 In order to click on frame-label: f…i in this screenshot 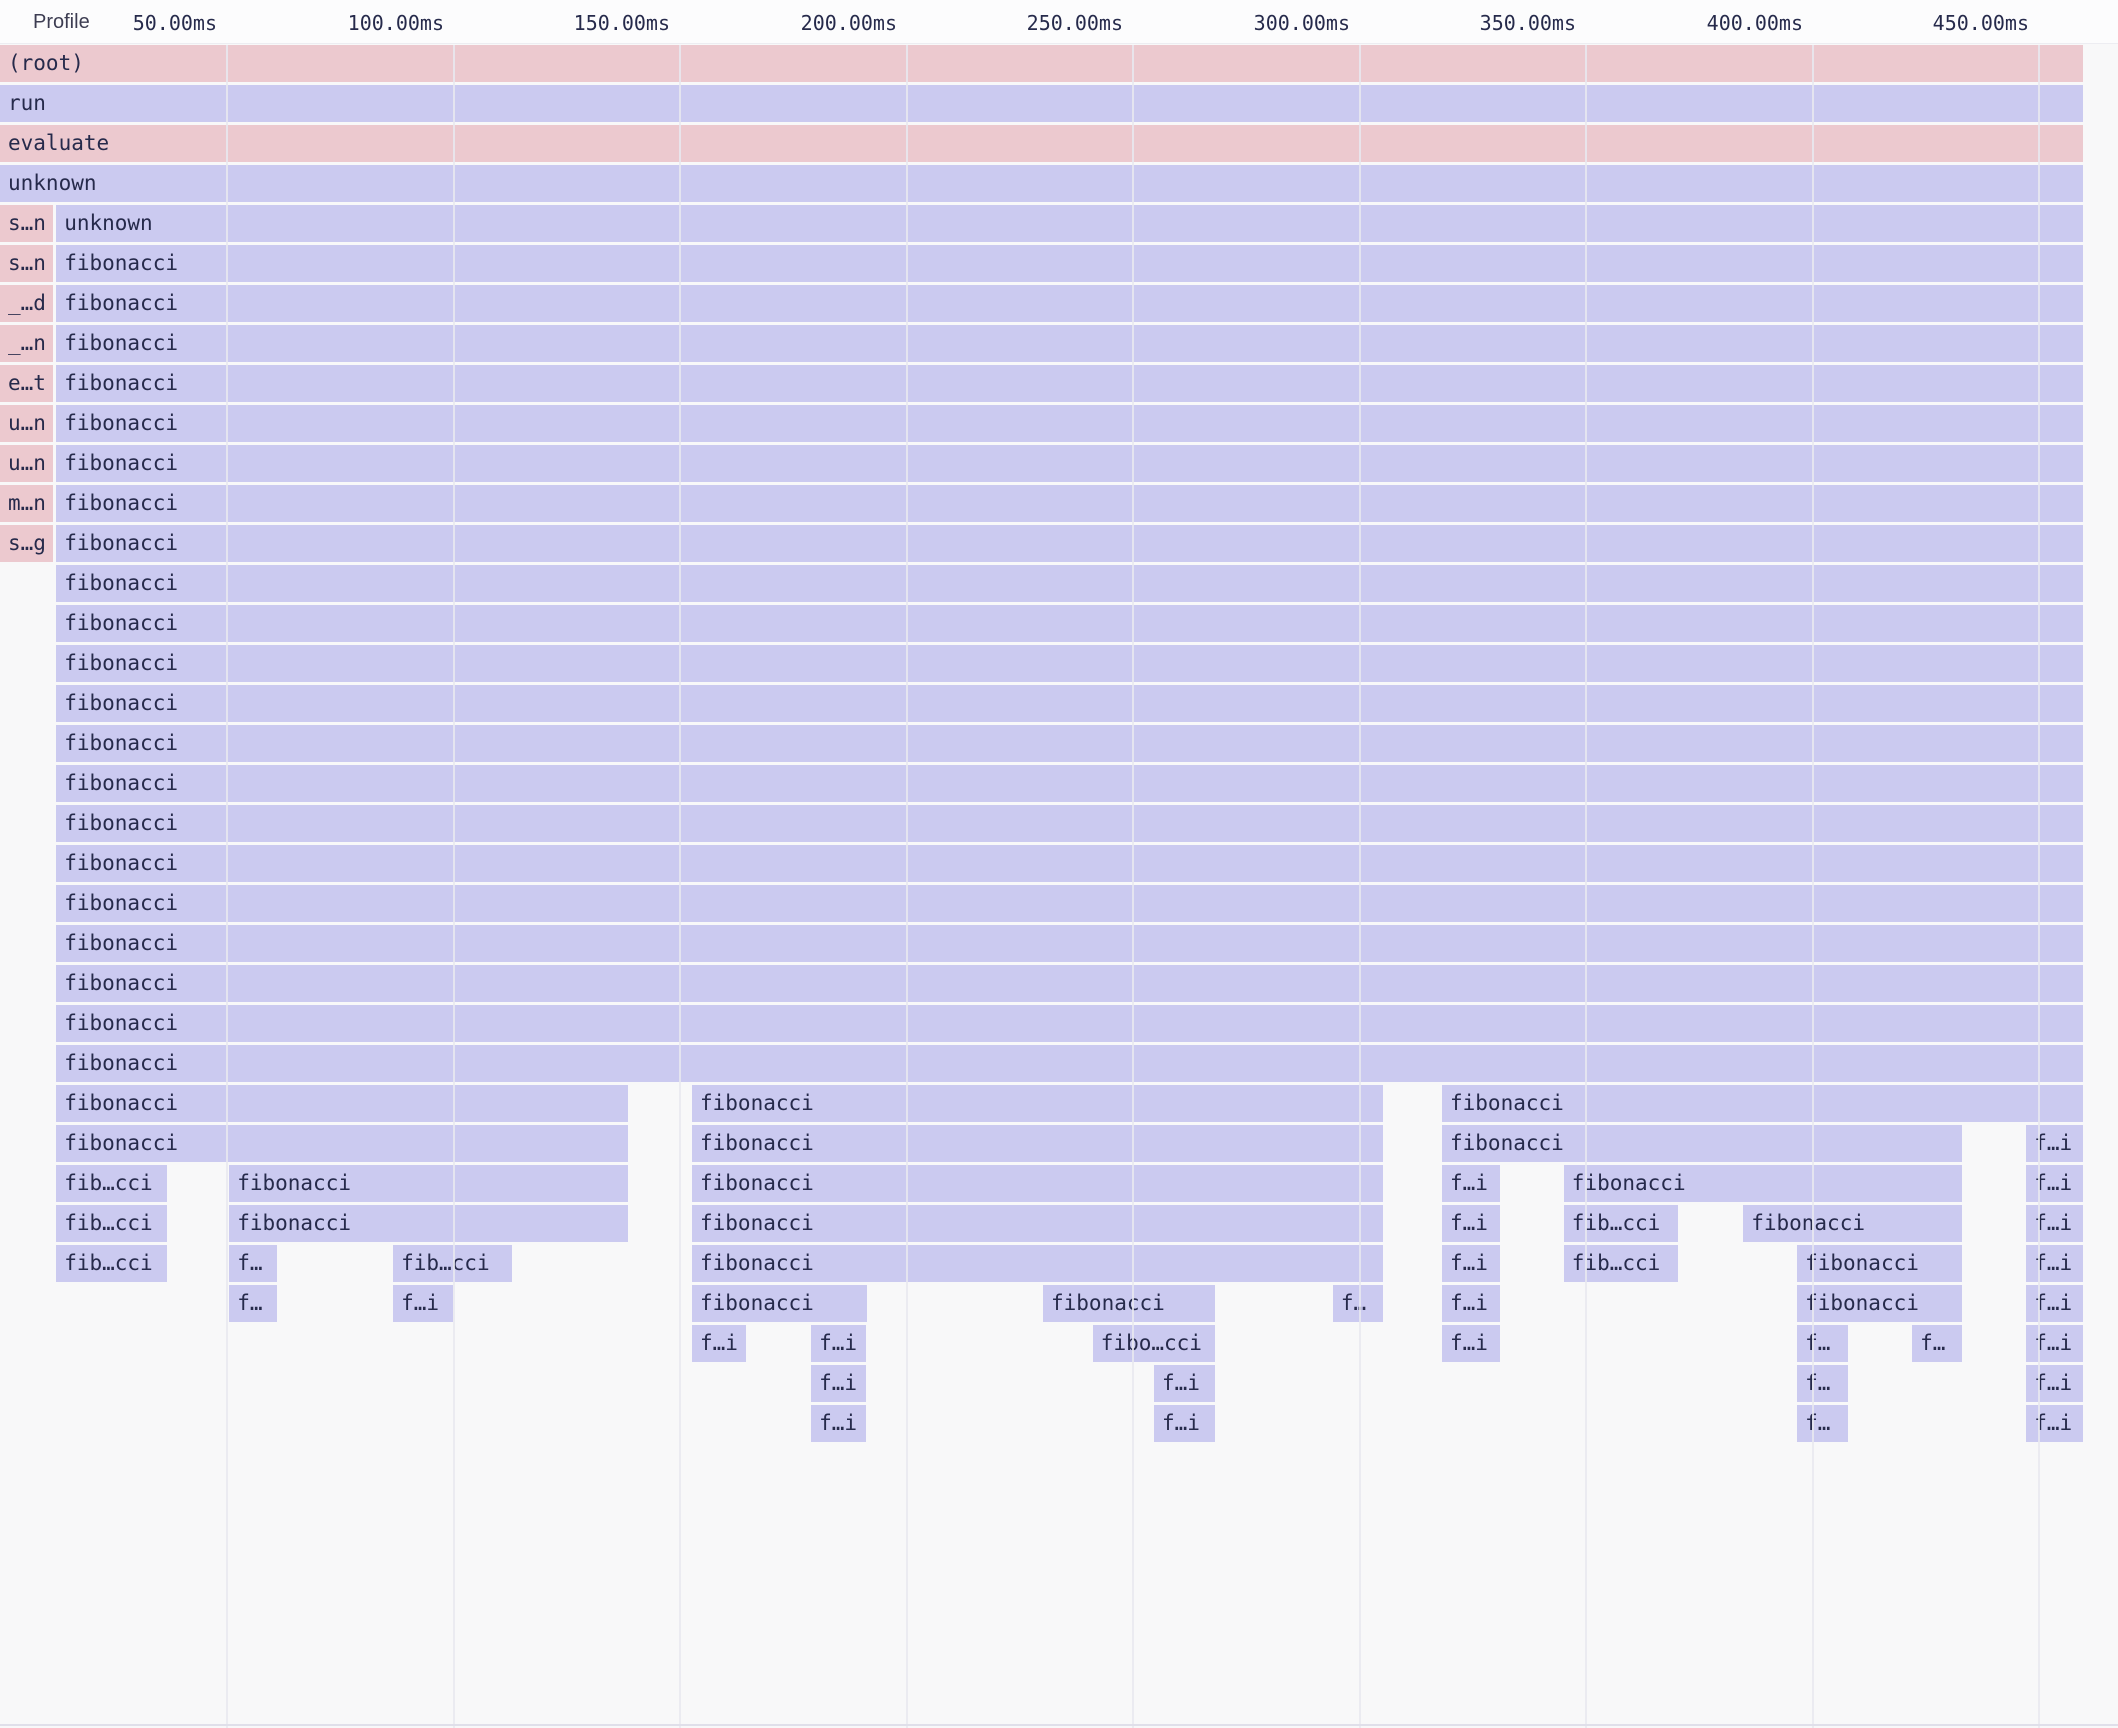, I will do `click(838, 1383)`.